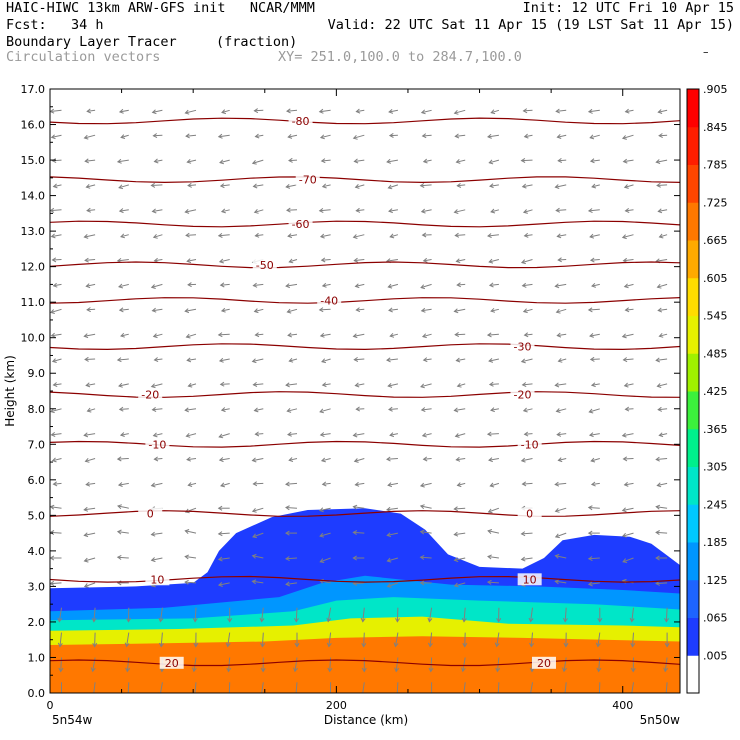  I want to click on colorbar-label: .785, so click(715, 165).